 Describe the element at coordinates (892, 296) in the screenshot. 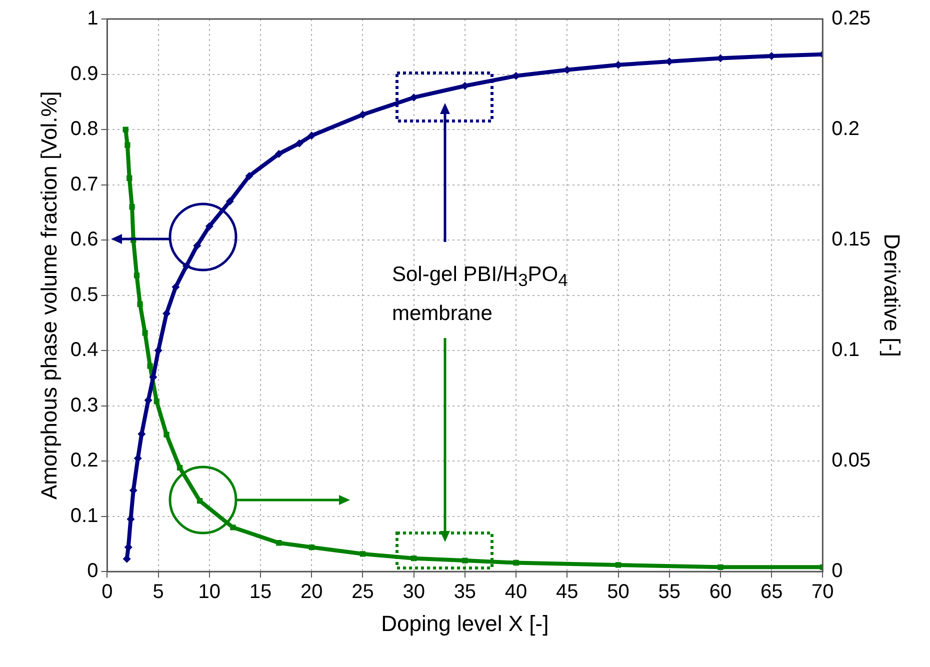

I see `y2-axis-title: Derivative [-]` at that location.